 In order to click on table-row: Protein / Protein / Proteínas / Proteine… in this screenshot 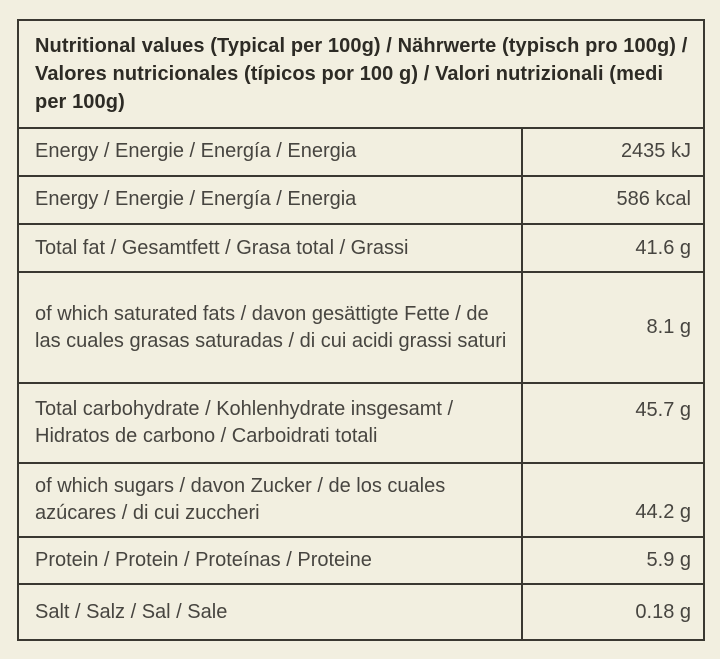, I will do `click(361, 562)`.